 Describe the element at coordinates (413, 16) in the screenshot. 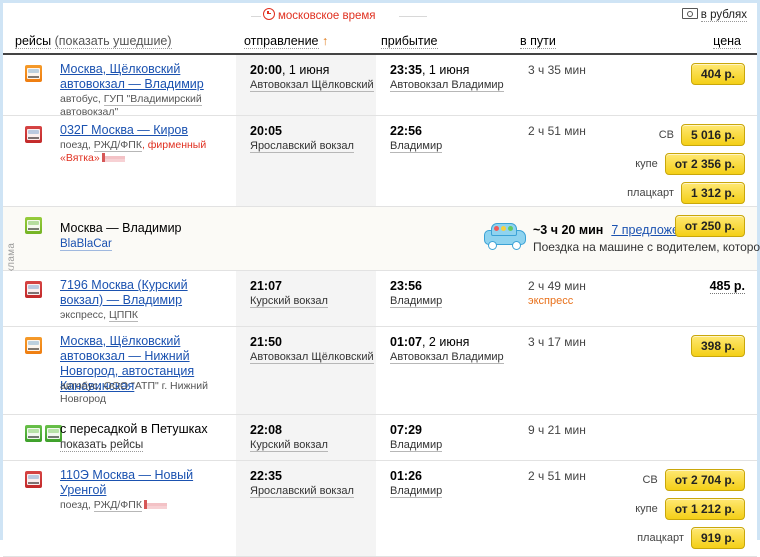

I see `divider-right` at that location.